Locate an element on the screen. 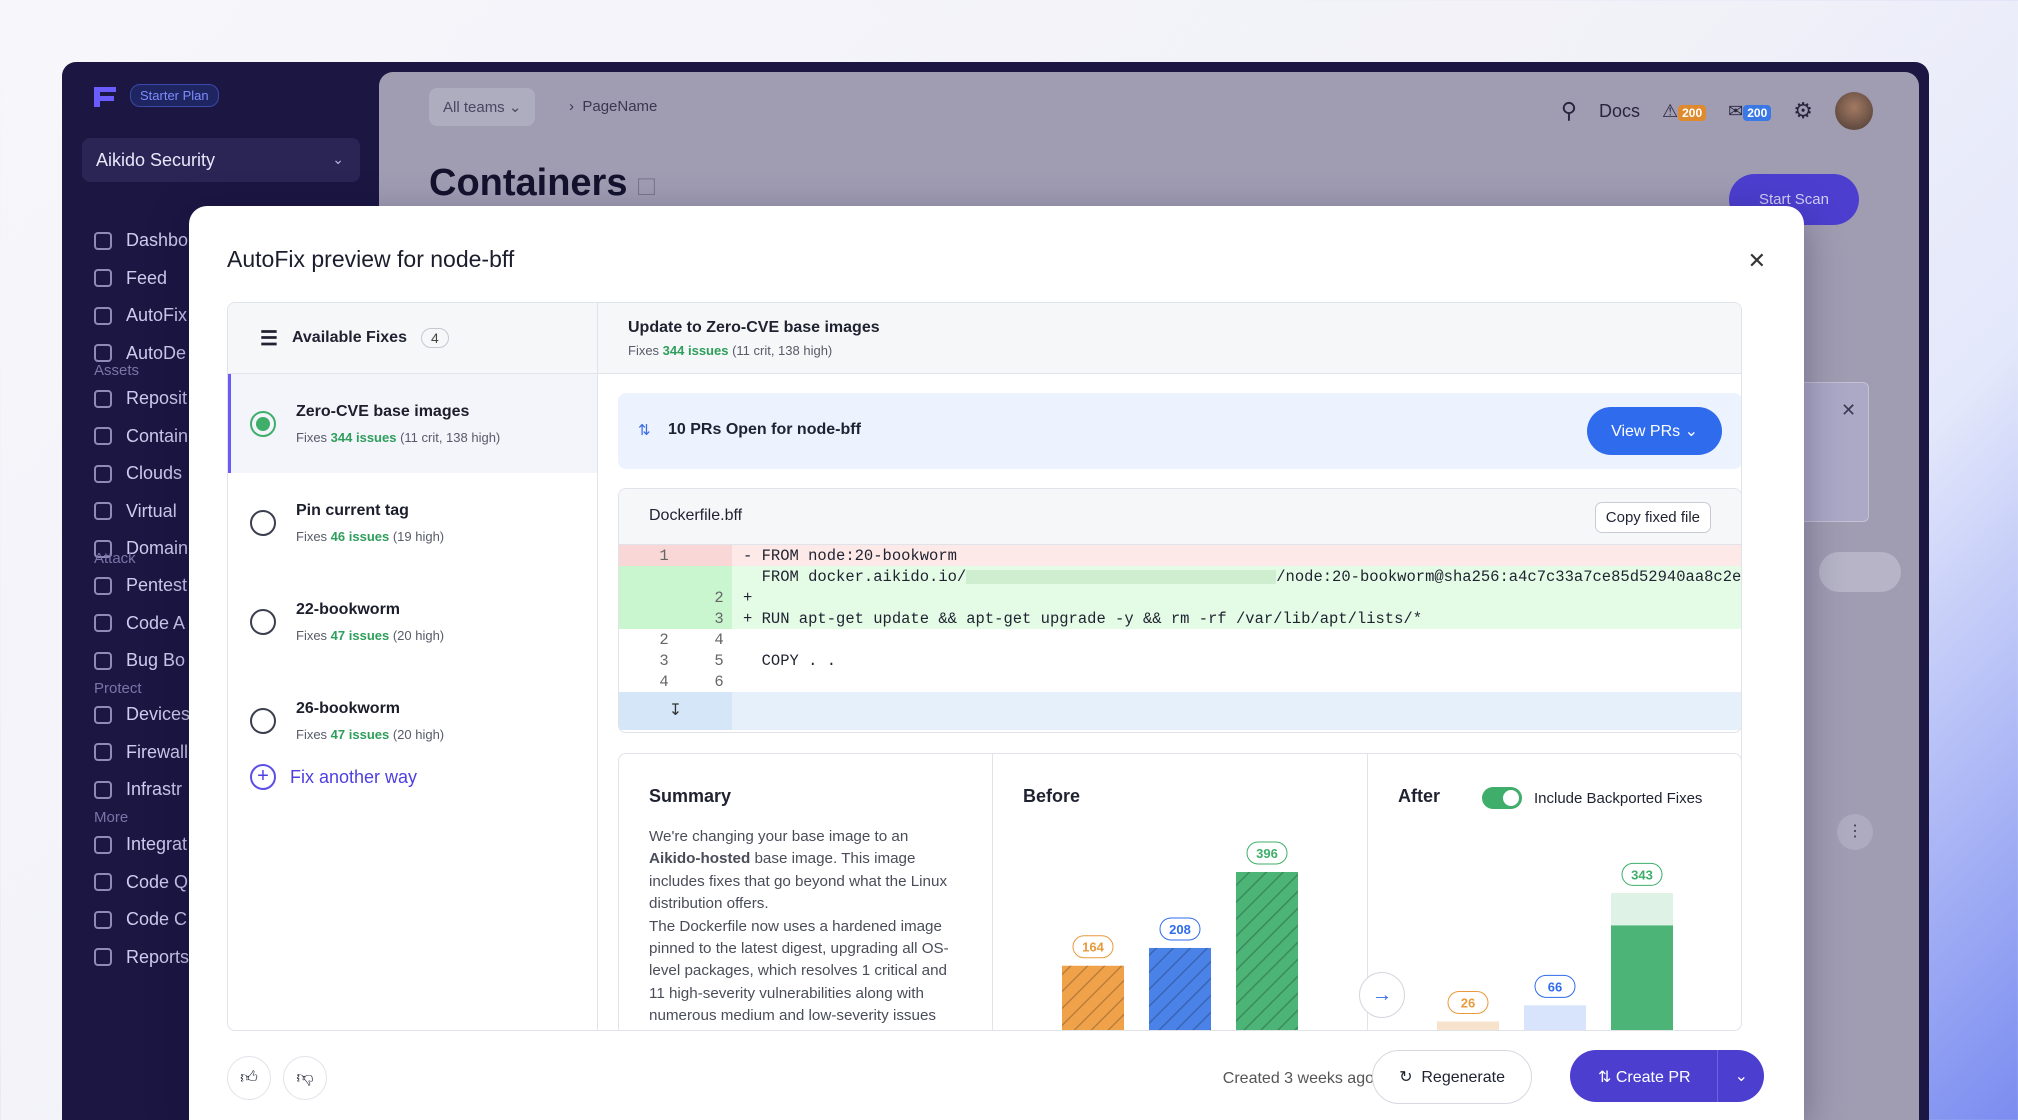 The image size is (2018, 1120). copy-fixed-file-button: Copy fixed file is located at coordinates (1652, 517).